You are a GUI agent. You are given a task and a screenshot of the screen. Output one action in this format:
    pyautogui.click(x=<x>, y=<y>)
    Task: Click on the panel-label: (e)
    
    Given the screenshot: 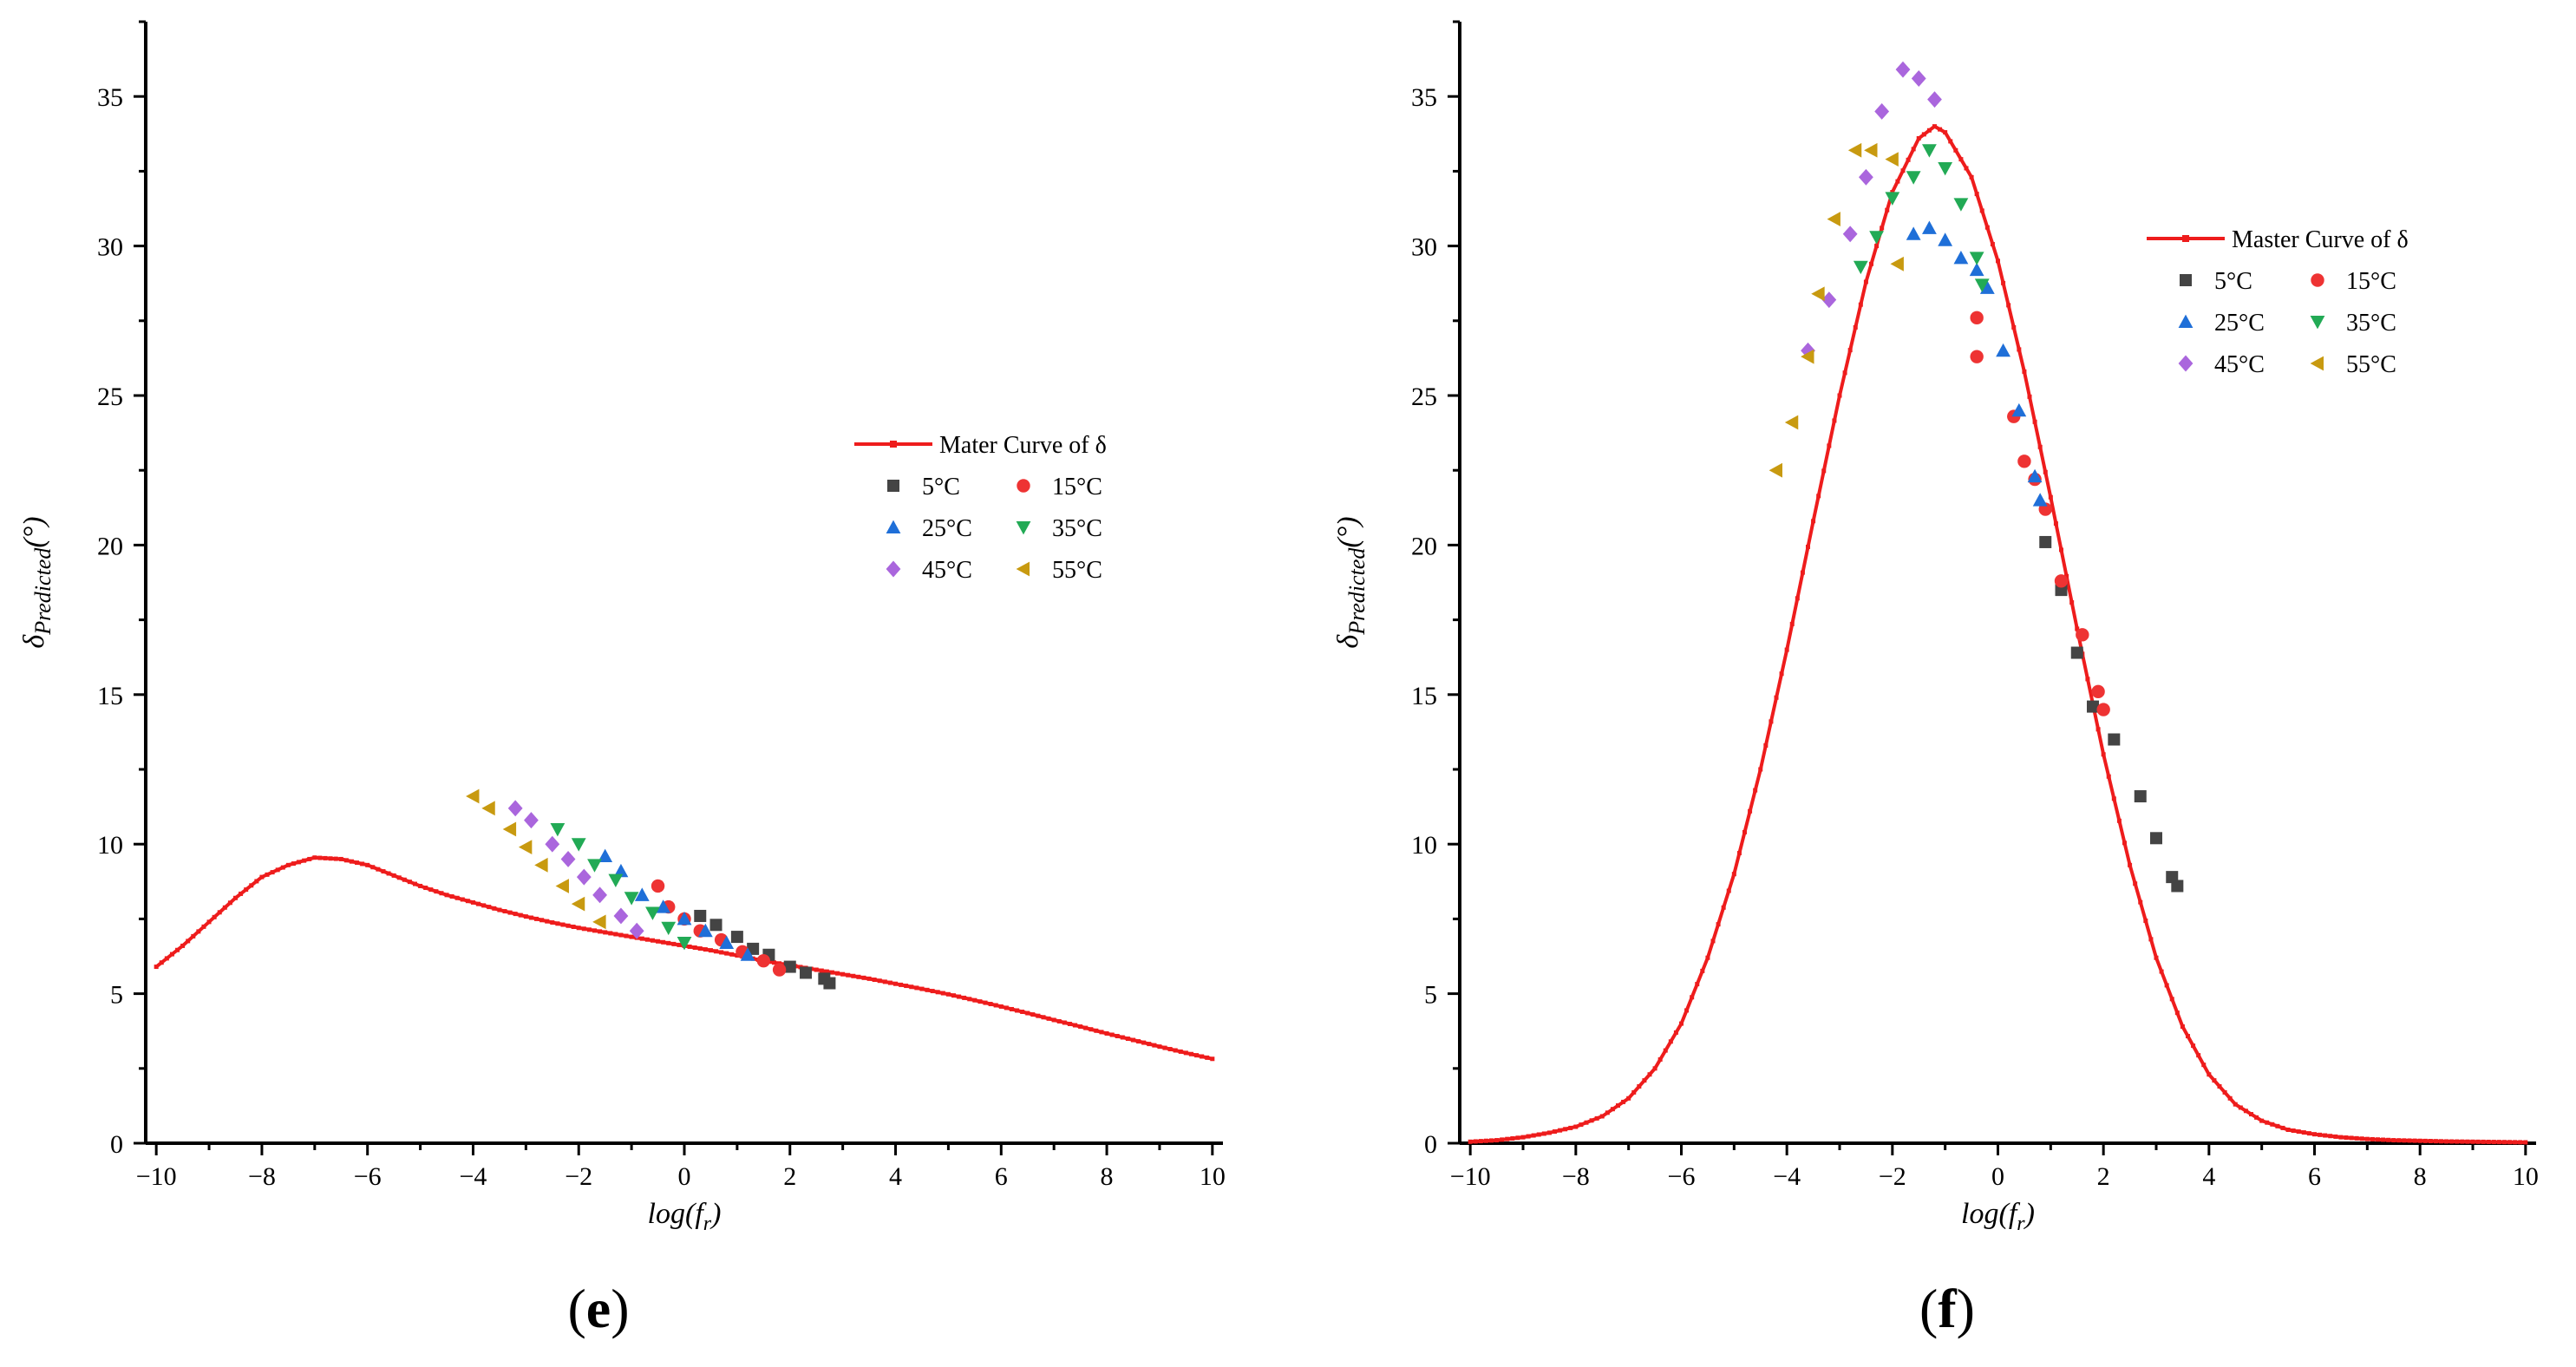 What is the action you would take?
    pyautogui.click(x=598, y=1308)
    